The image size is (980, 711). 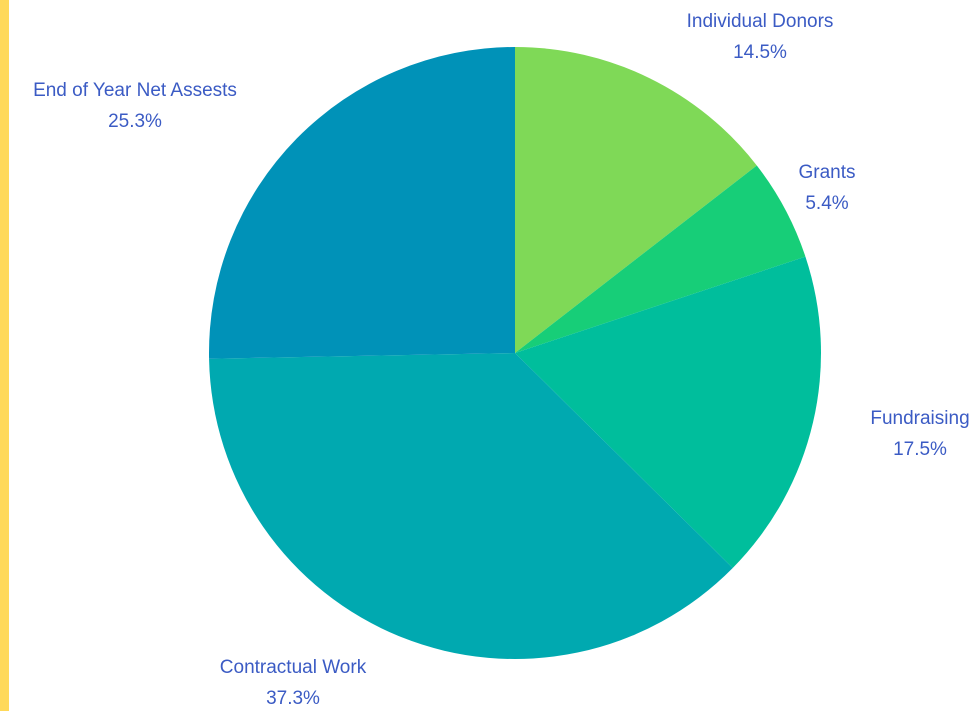 What do you see at coordinates (826, 203) in the screenshot?
I see `slice-percent-label: 5.4%` at bounding box center [826, 203].